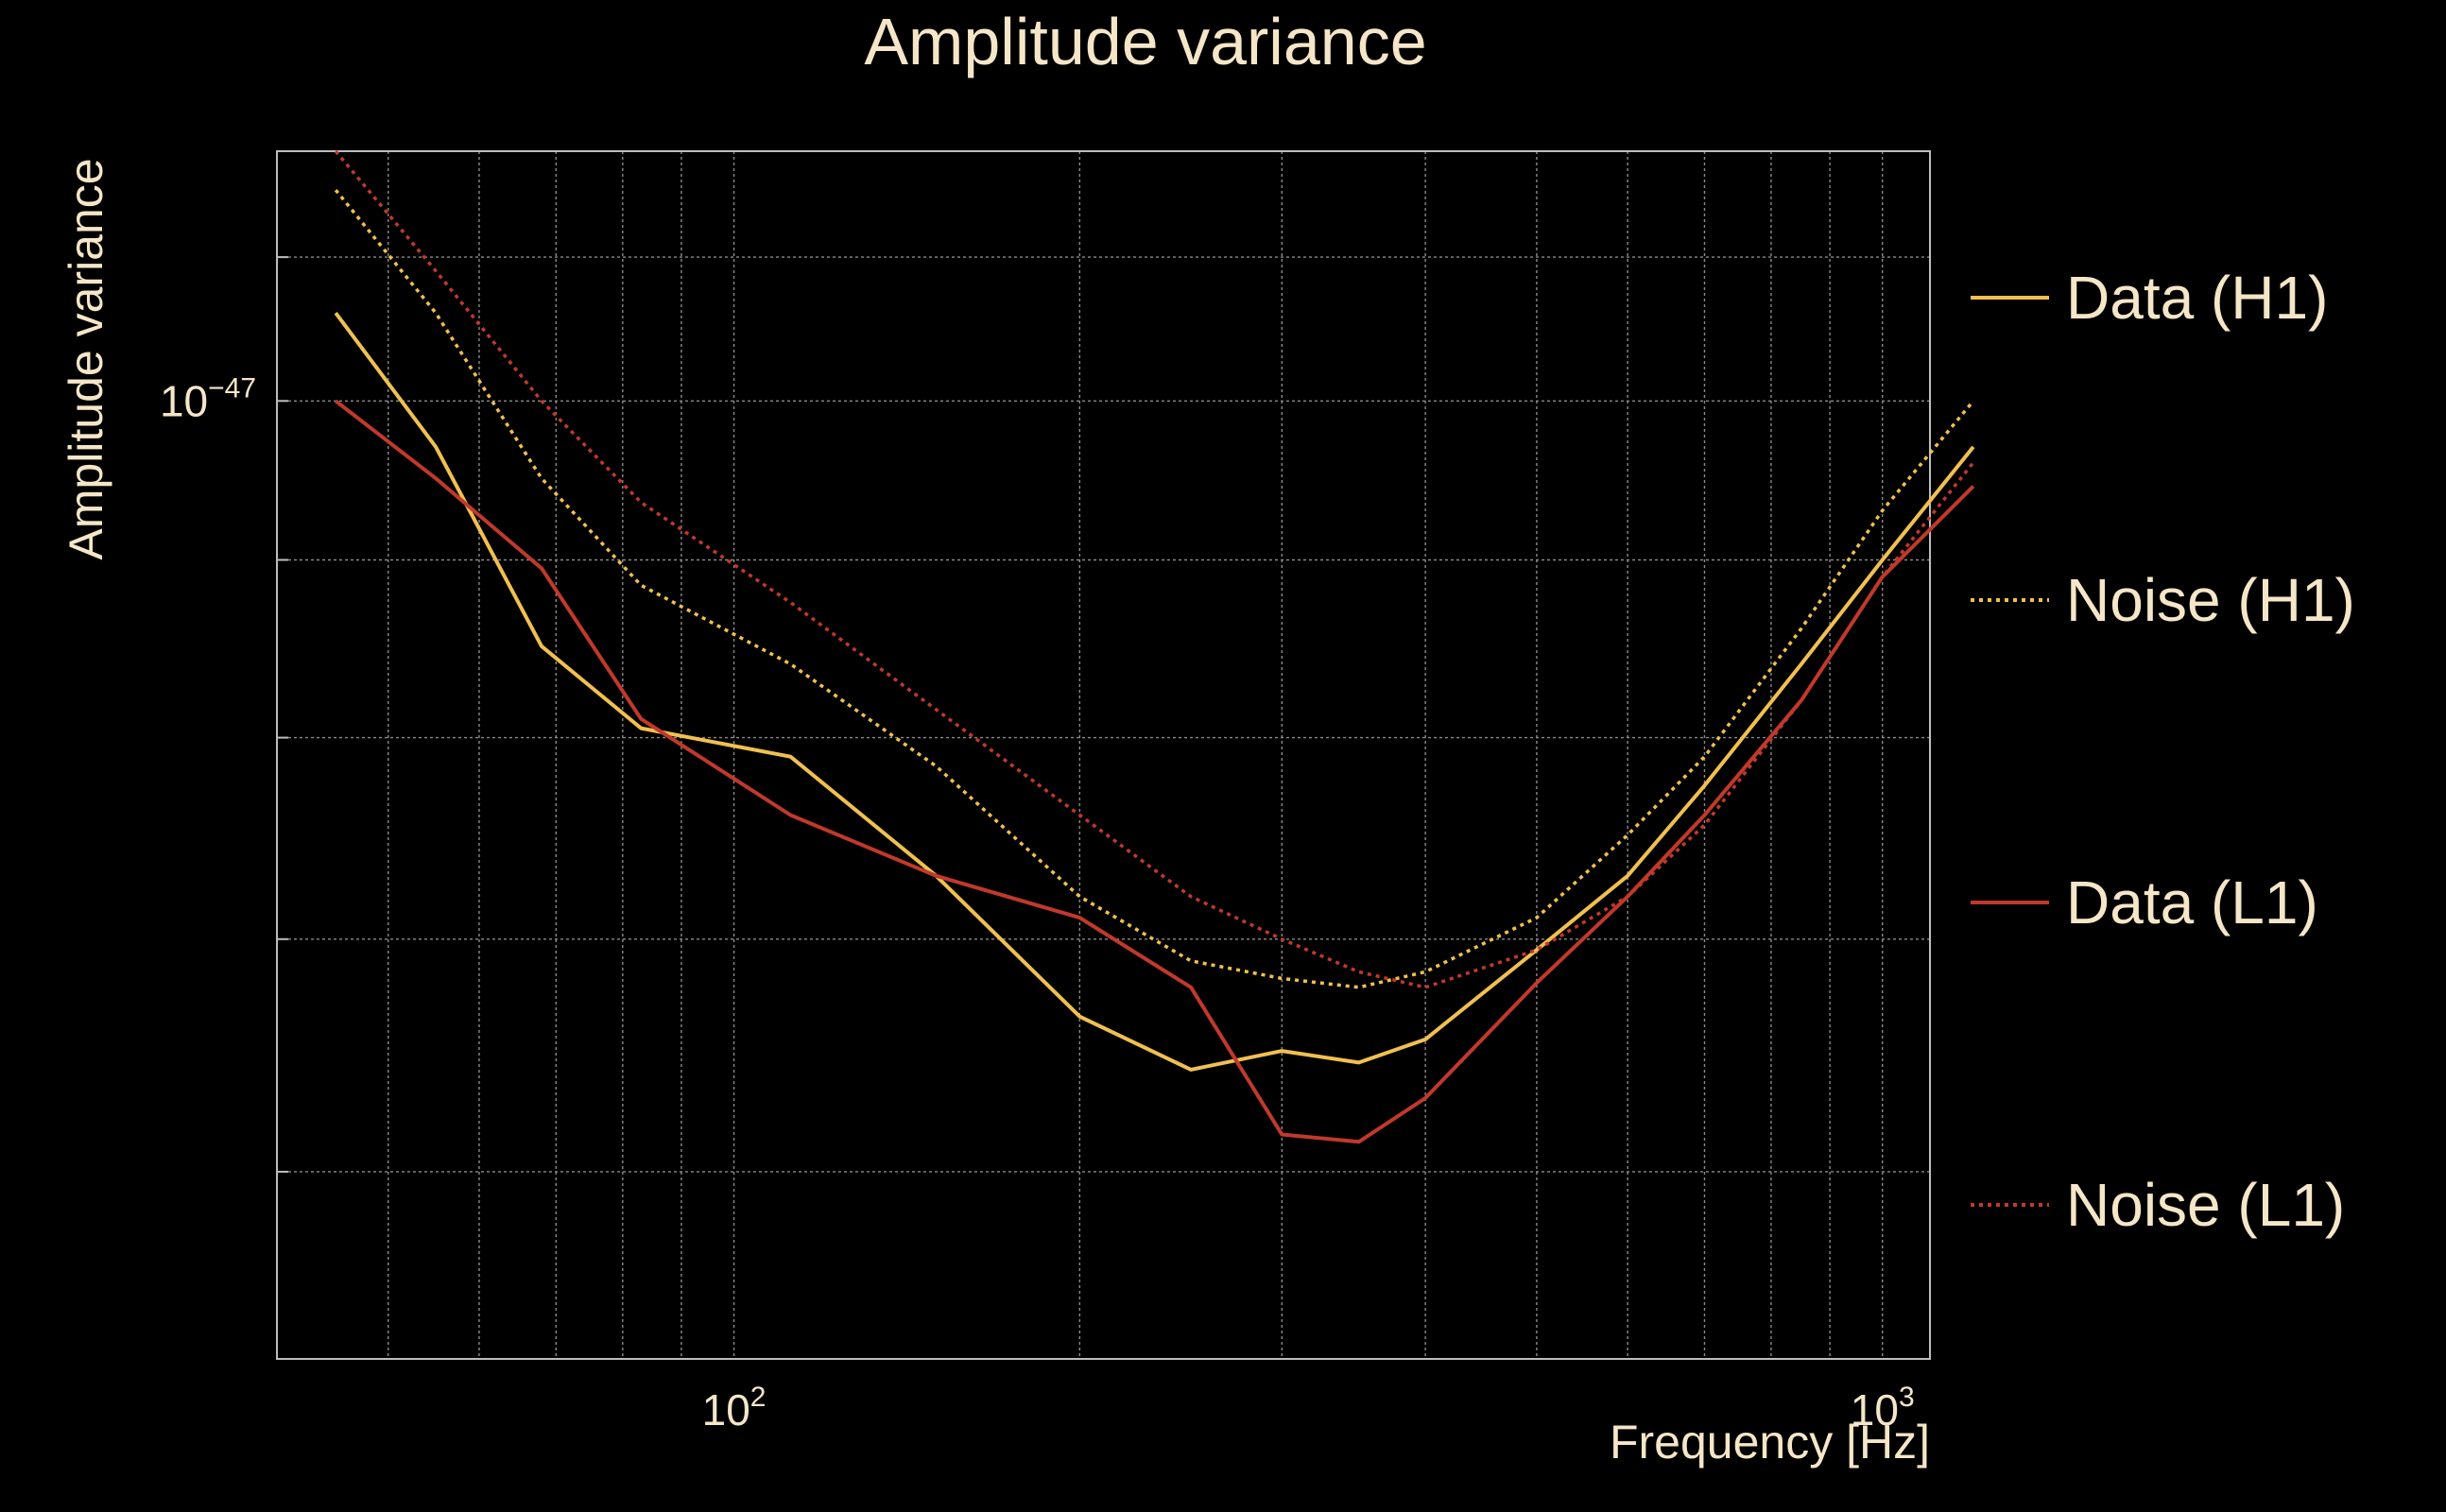 This screenshot has width=2446, height=1512. What do you see at coordinates (2163, 751) in the screenshot?
I see `legend: Data (H1) Noise (H1) Data (L1) Noise (L1)` at bounding box center [2163, 751].